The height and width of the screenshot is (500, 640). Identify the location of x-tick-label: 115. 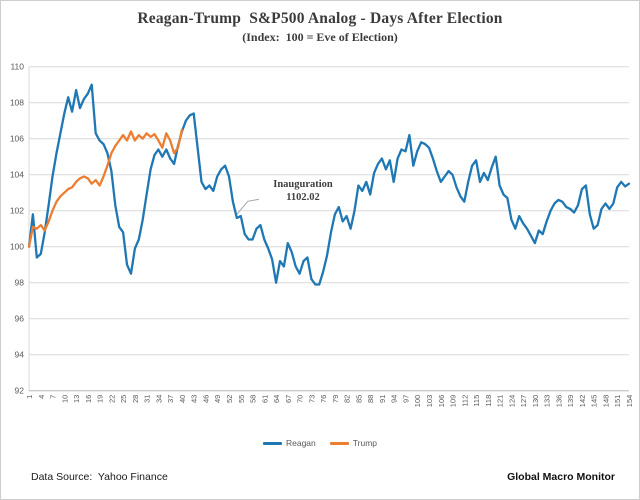
(476, 401).